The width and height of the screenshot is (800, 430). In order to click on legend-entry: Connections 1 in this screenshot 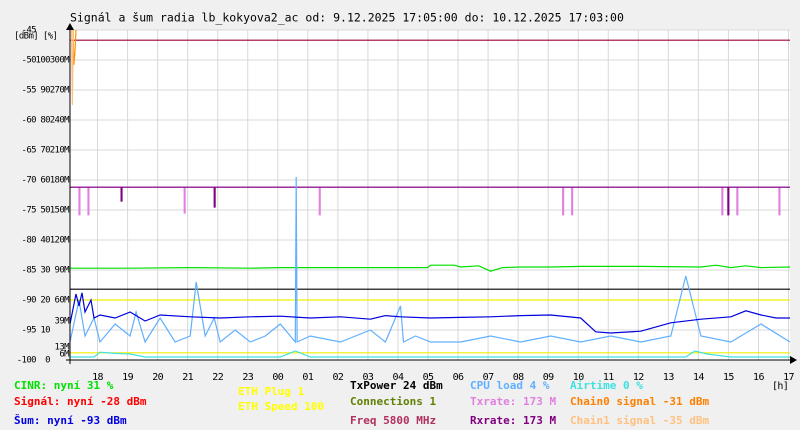, I will do `click(393, 401)`.